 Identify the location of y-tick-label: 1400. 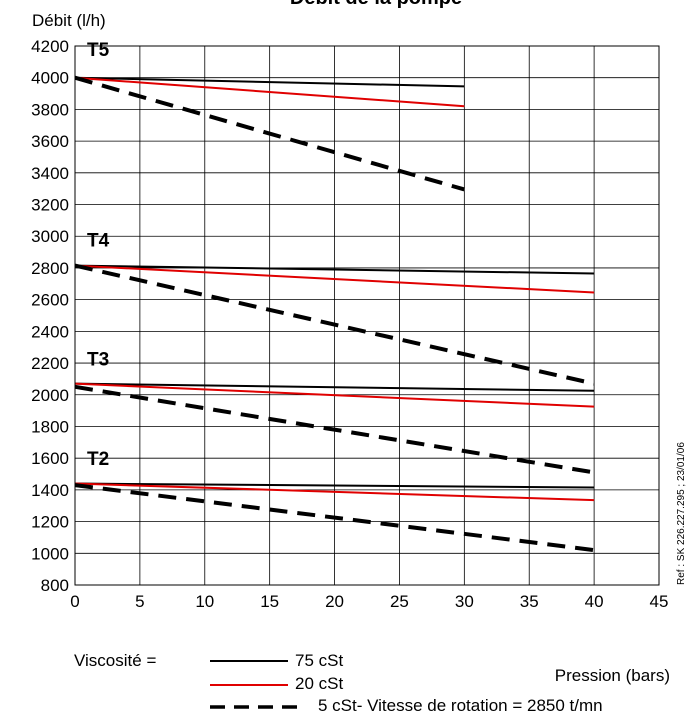
(50, 490).